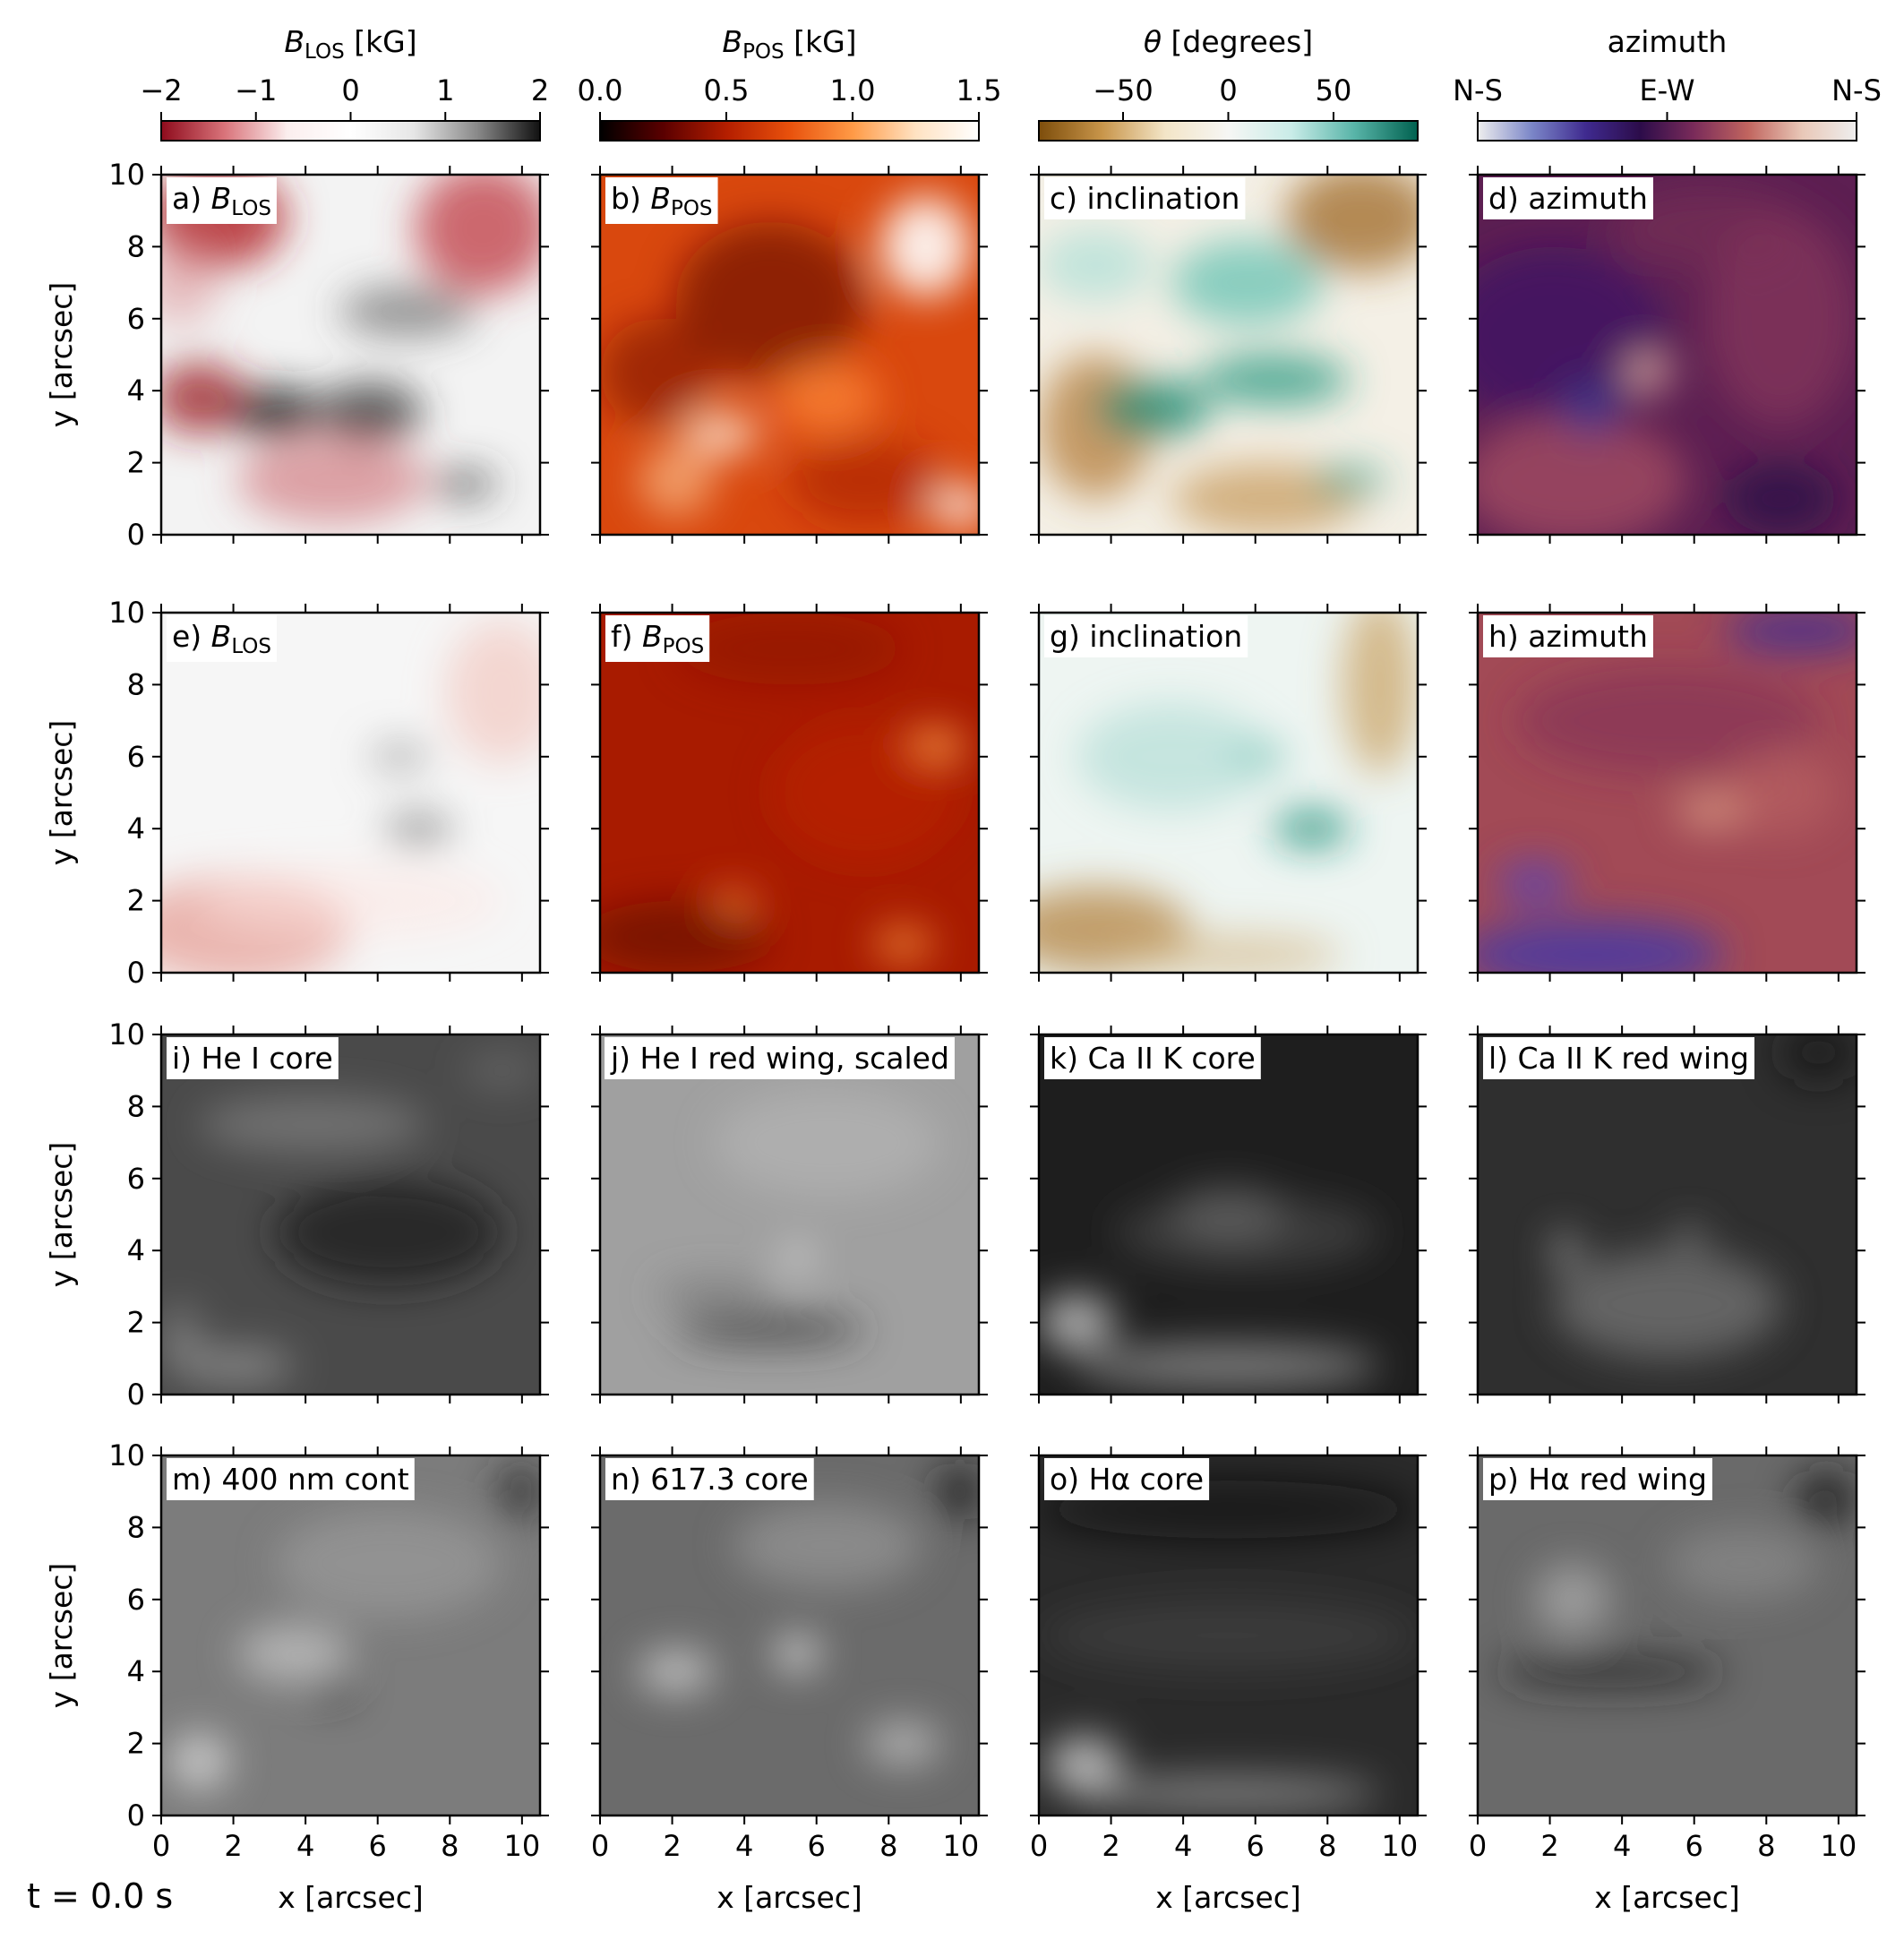  I want to click on colorbar-tick-label: E-W, so click(1667, 90).